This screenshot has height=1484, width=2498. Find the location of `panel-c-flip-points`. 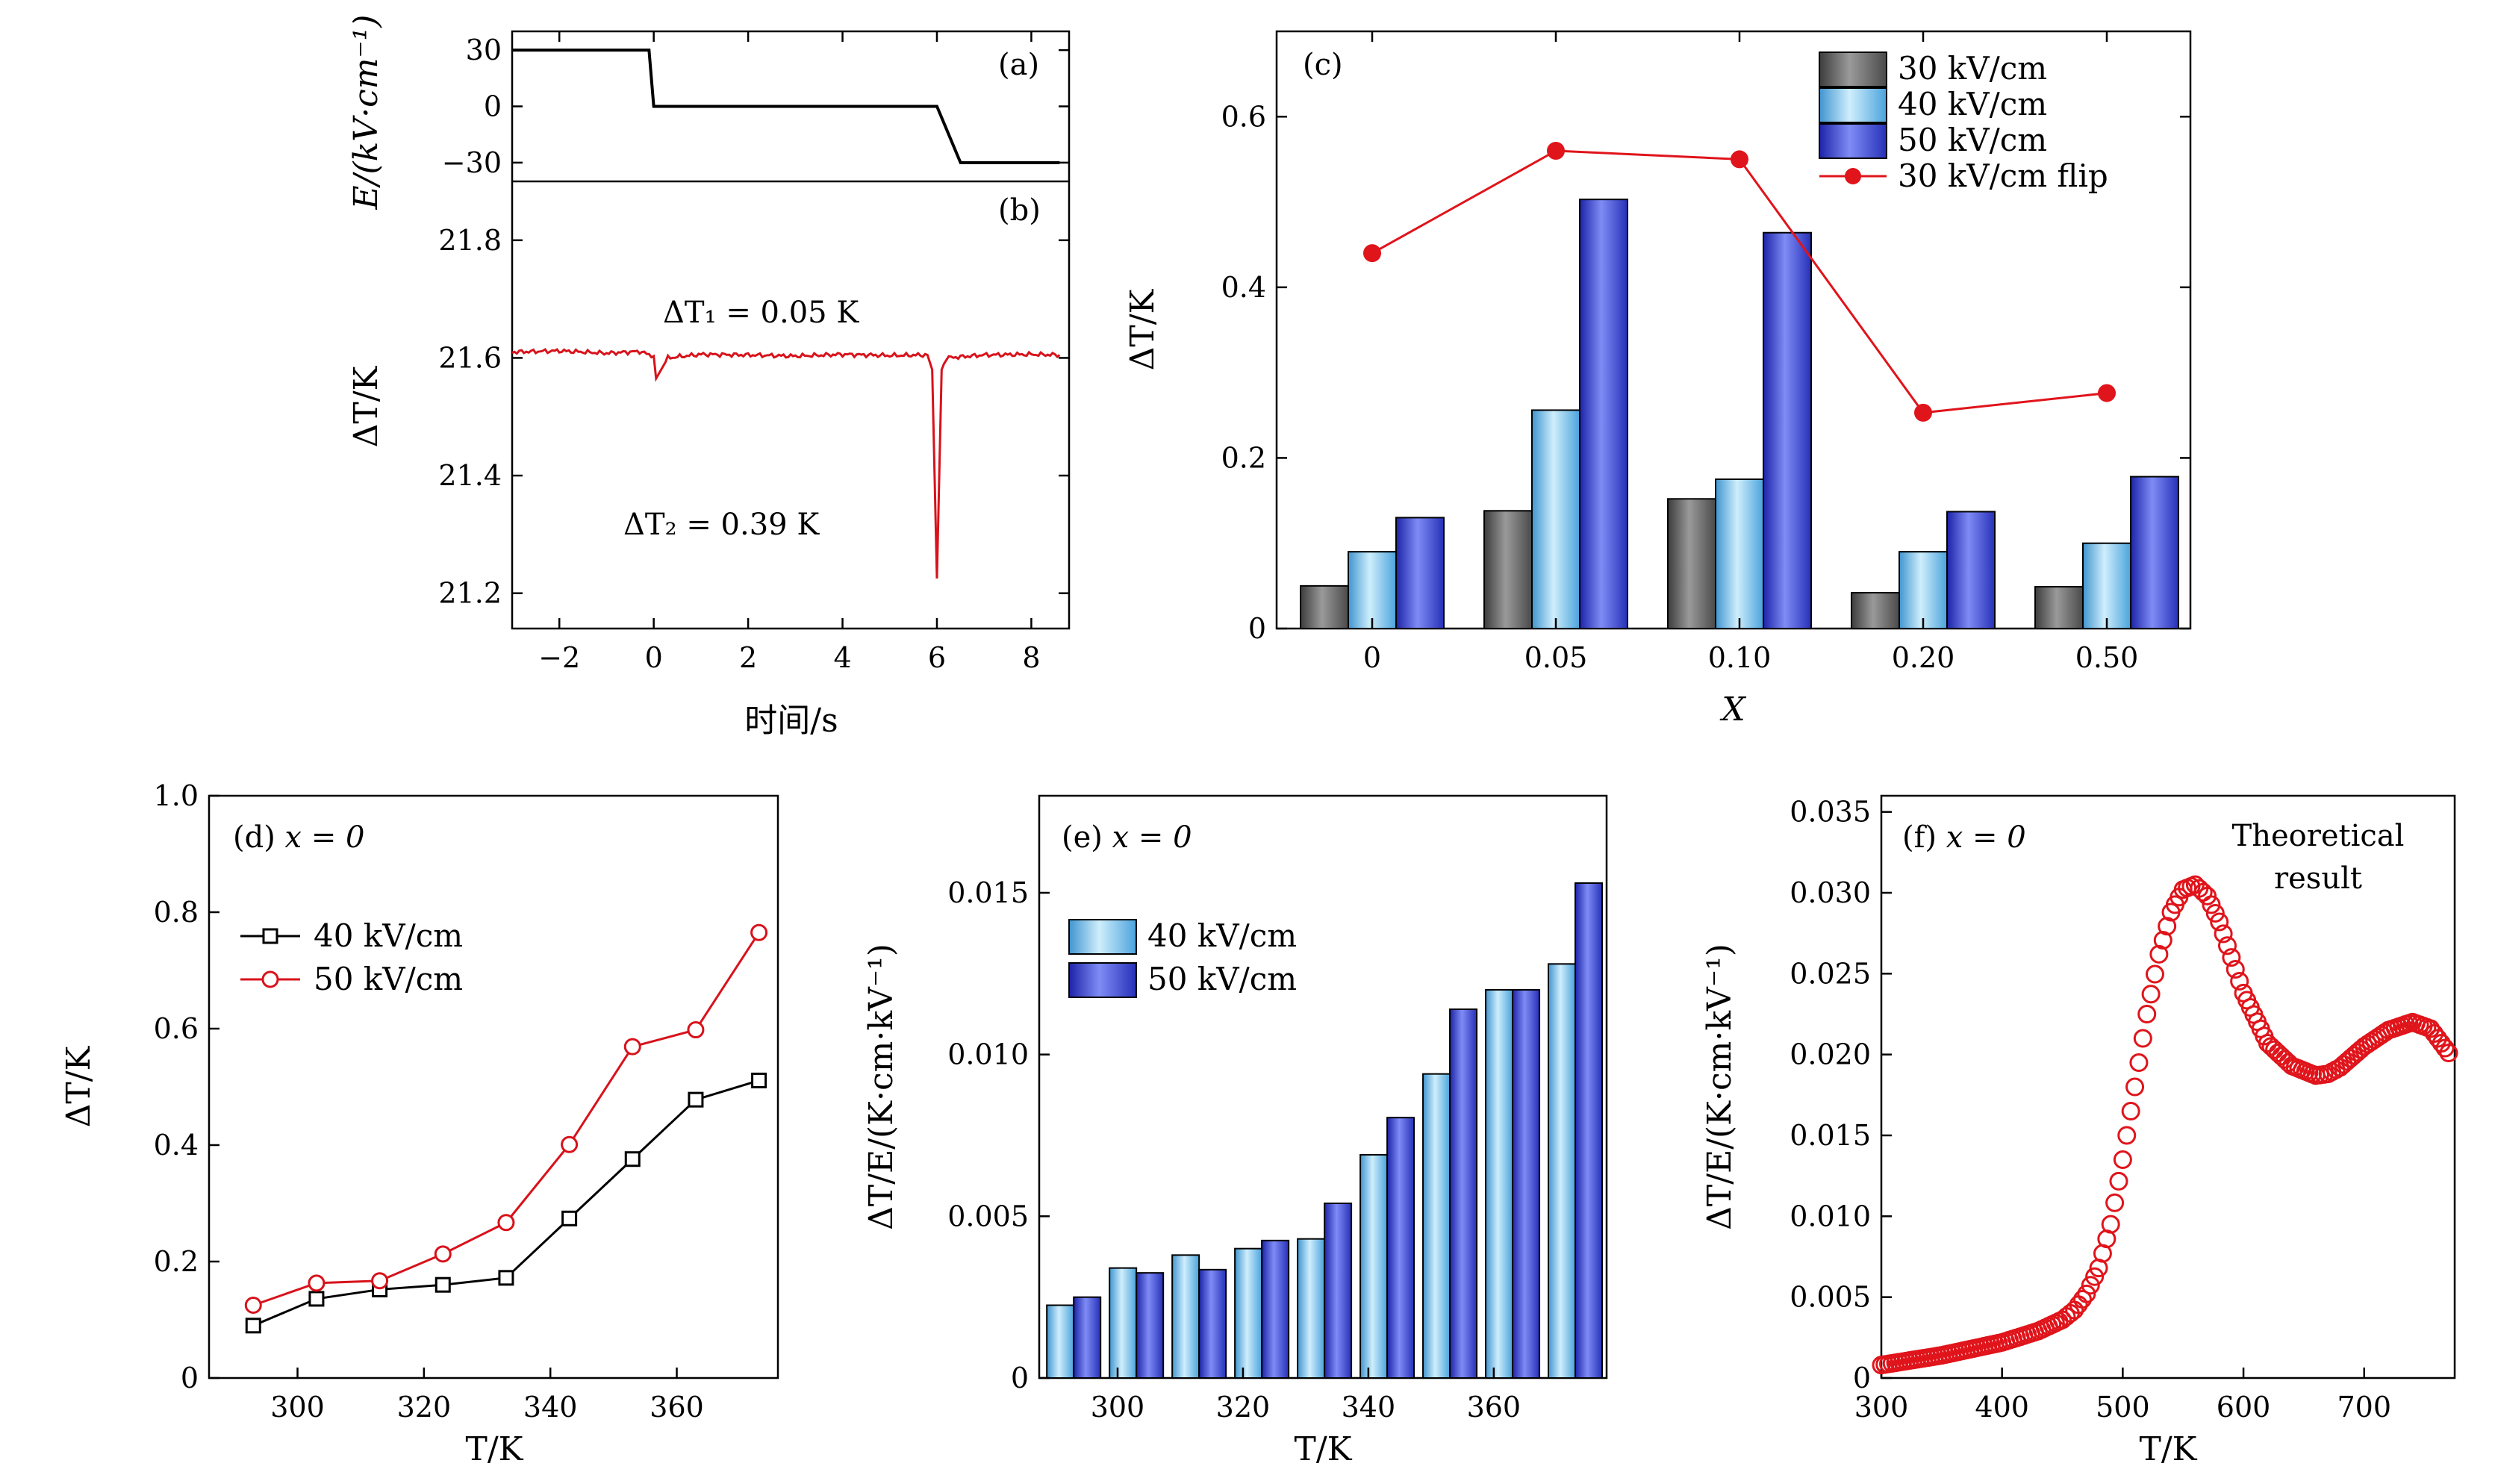

panel-c-flip-points is located at coordinates (1739, 282).